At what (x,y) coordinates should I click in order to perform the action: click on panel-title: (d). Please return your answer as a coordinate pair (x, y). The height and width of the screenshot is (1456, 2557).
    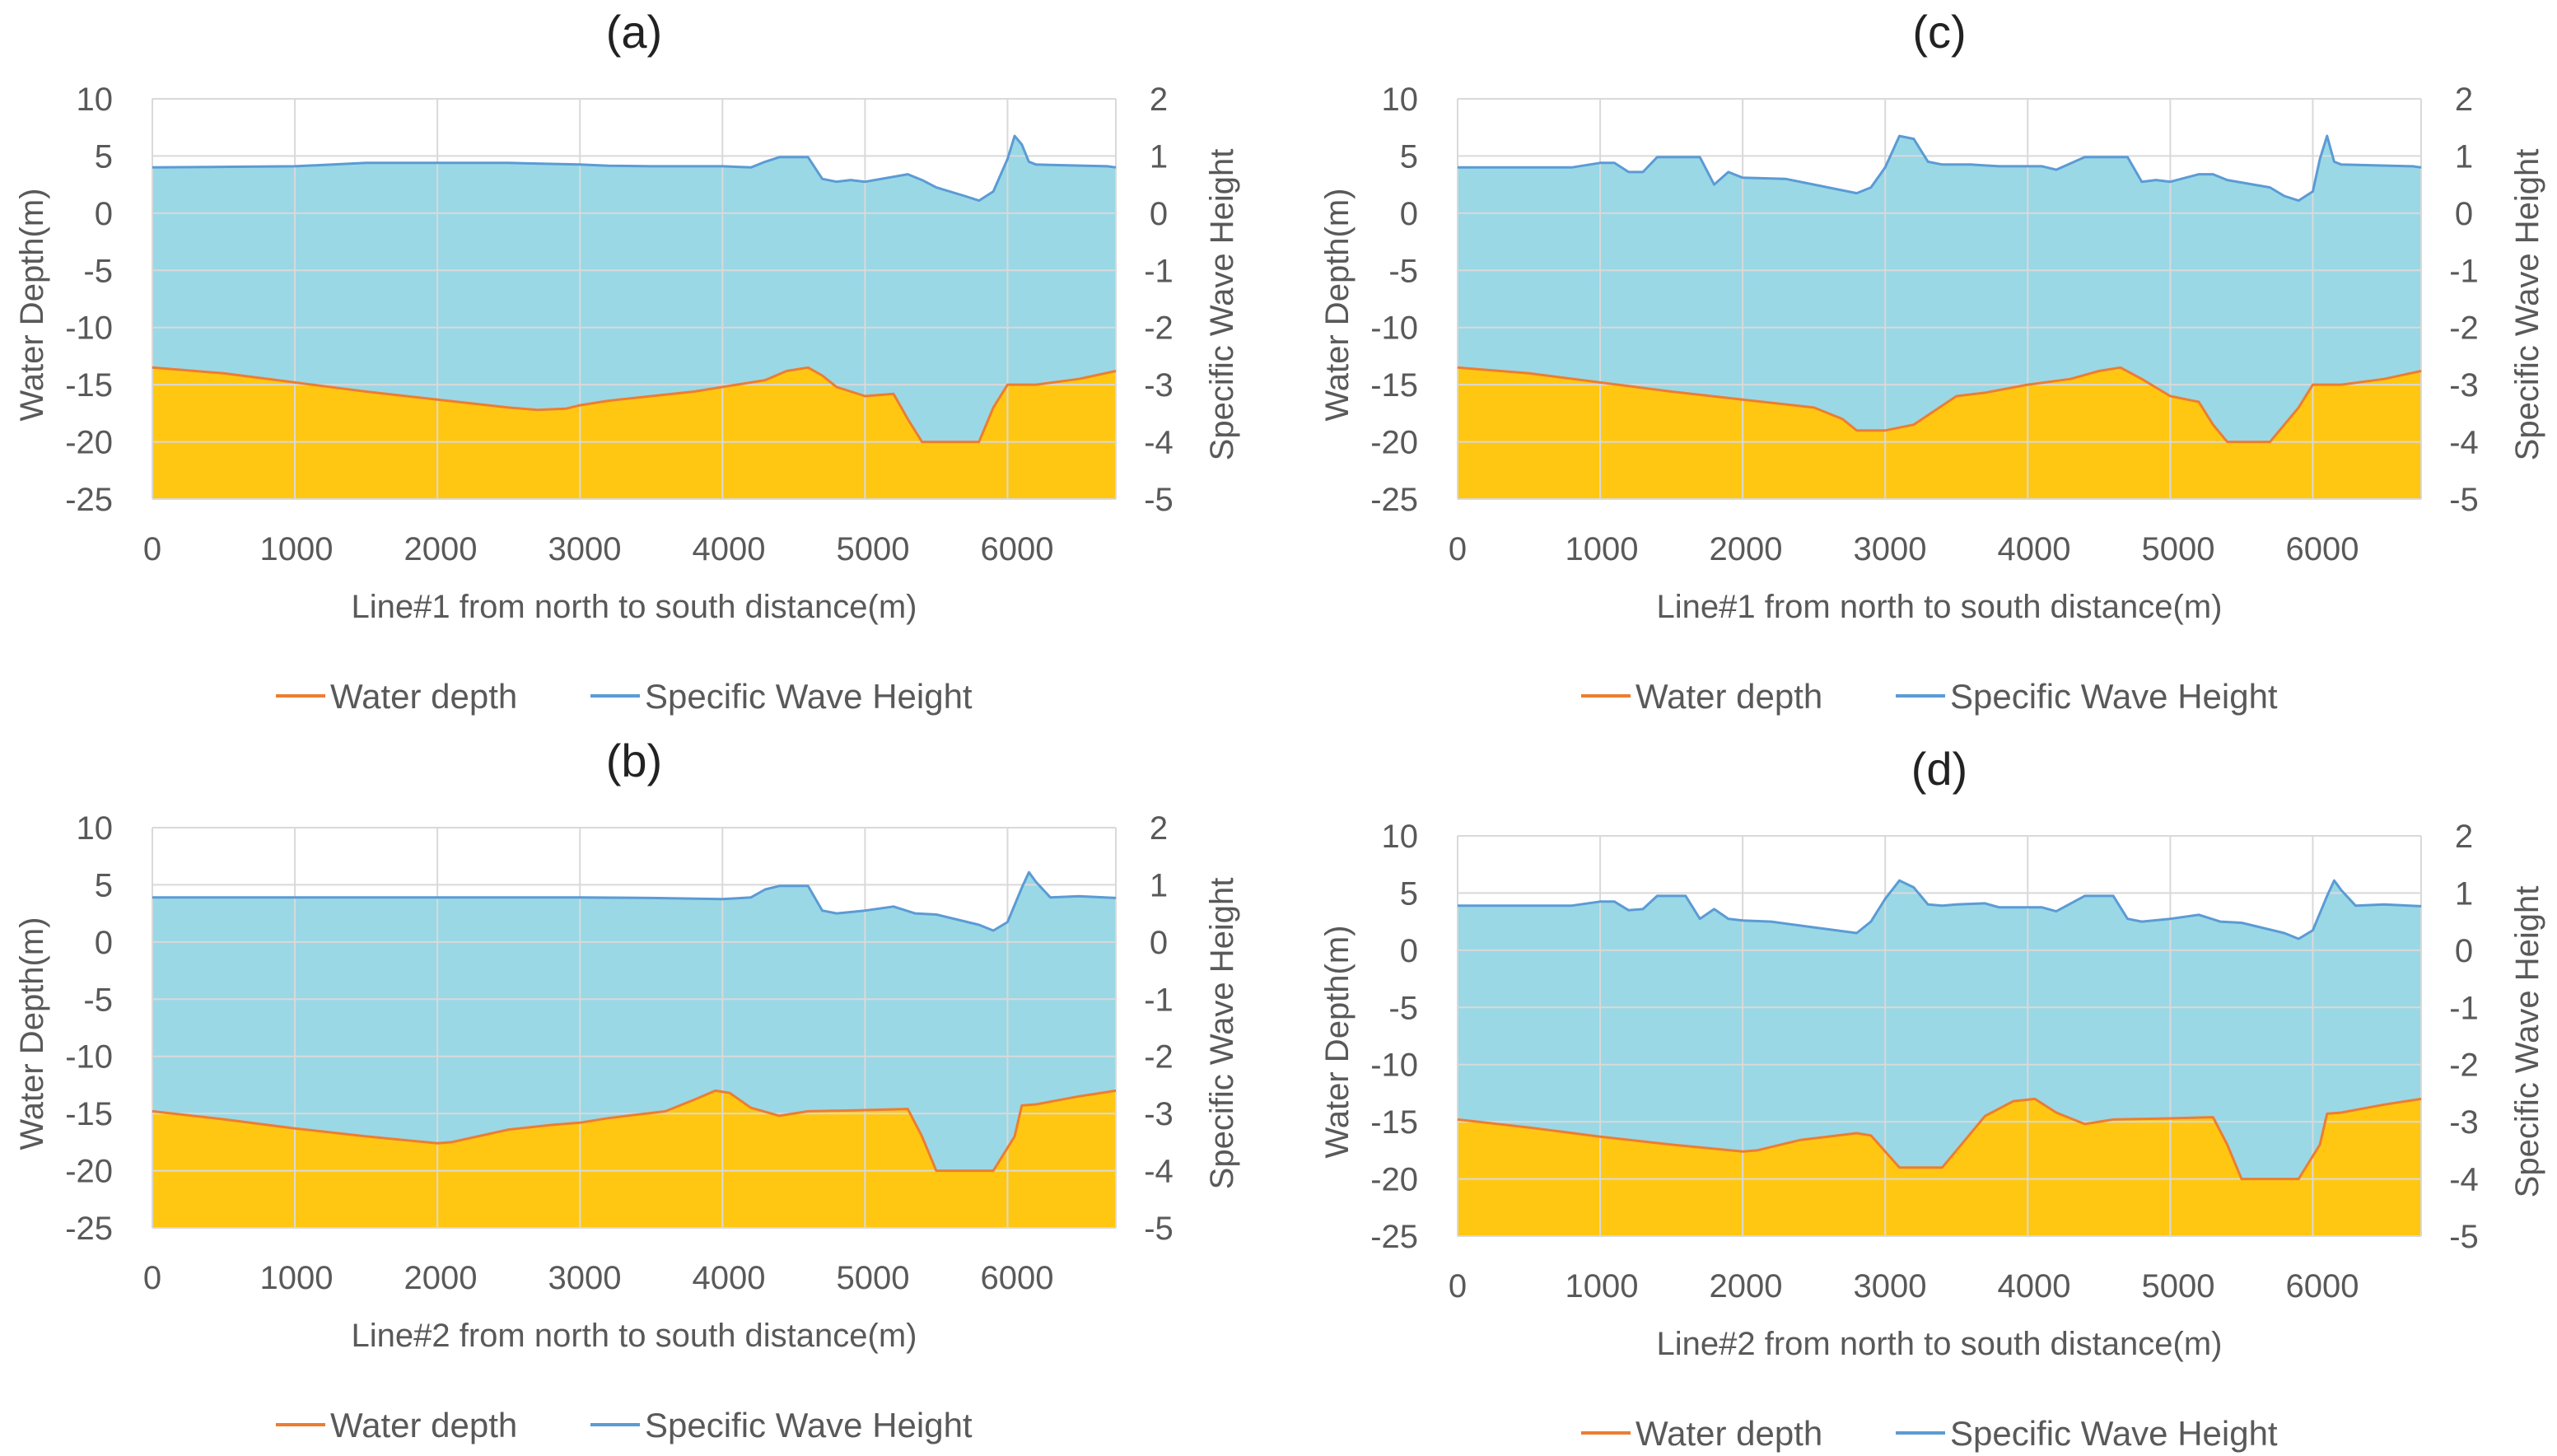
    Looking at the image, I should click on (1939, 769).